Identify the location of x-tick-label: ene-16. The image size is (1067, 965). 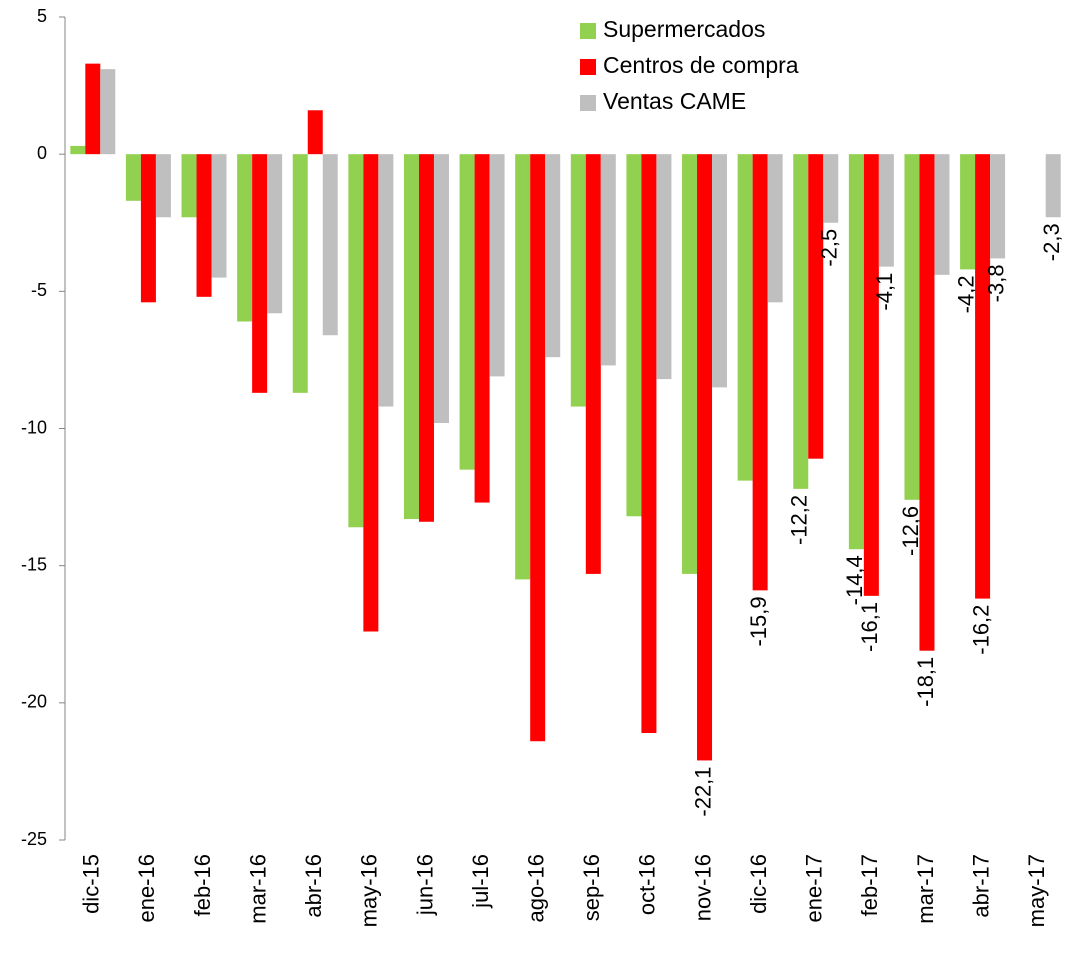
(146, 888).